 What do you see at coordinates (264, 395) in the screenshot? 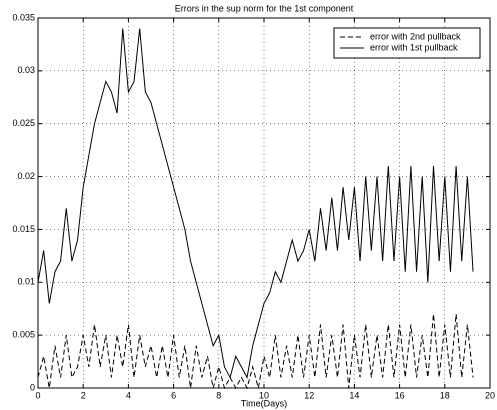
I see `x-tick-label: 10` at bounding box center [264, 395].